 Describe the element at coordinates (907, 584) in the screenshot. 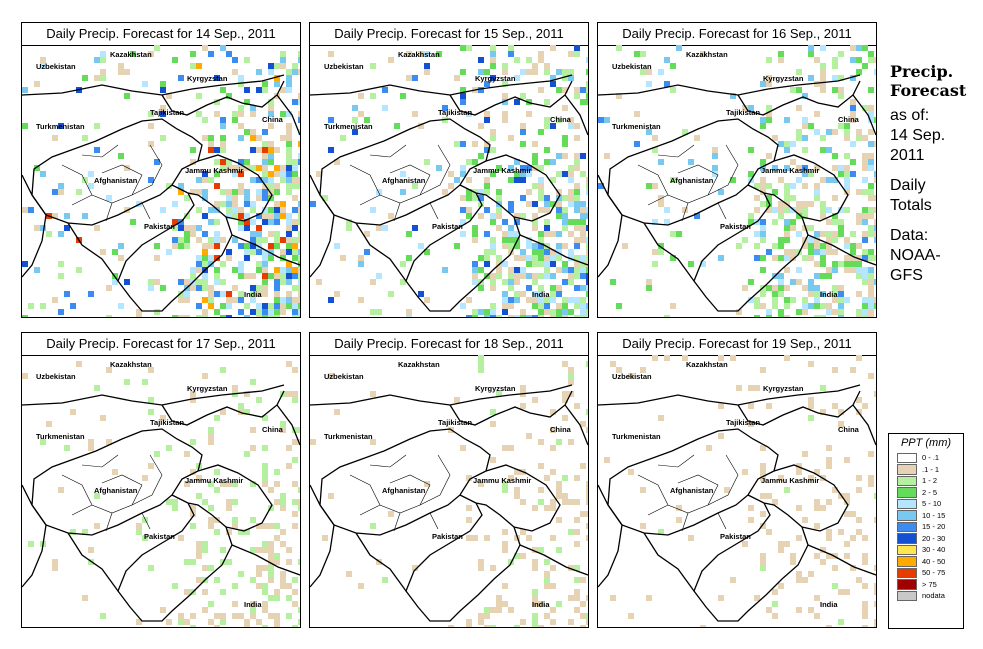

I see `legend-swatch` at that location.